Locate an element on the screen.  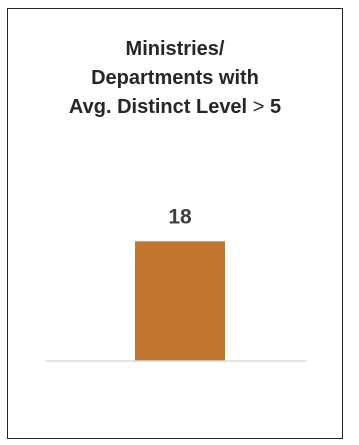
bar-layer is located at coordinates (180, 301).